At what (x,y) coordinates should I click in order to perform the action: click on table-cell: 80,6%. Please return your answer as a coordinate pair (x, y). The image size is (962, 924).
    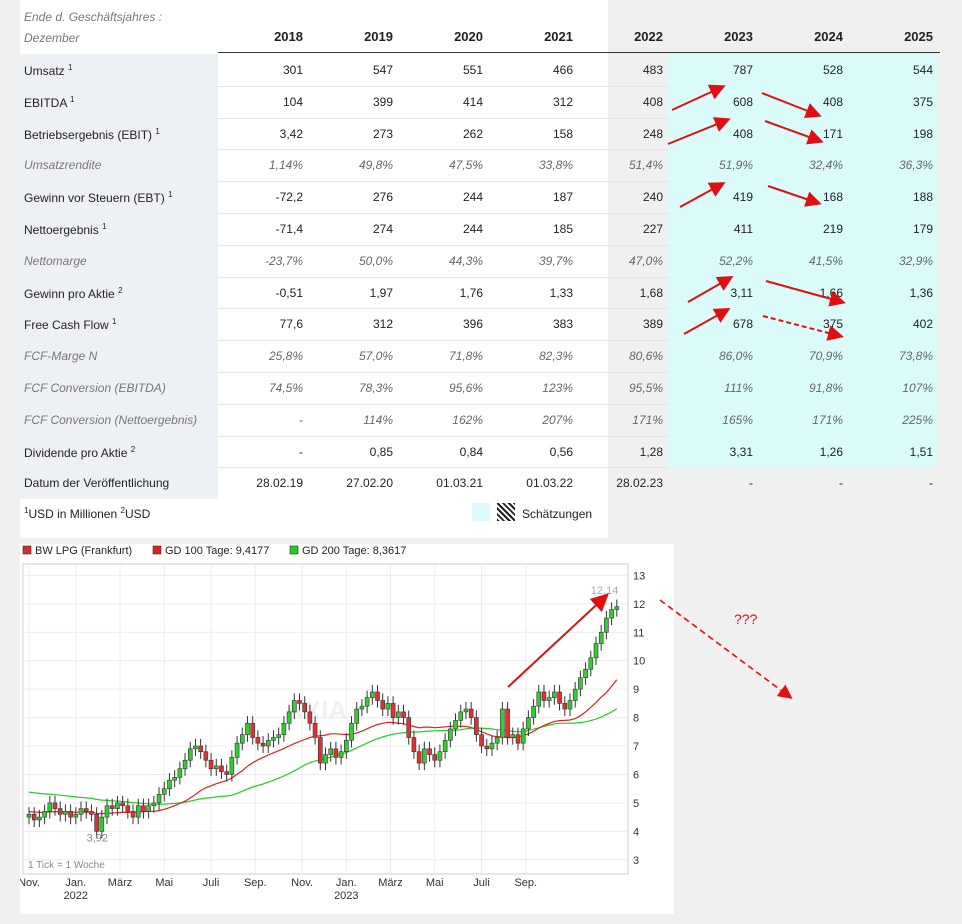
    Looking at the image, I should click on (645, 356).